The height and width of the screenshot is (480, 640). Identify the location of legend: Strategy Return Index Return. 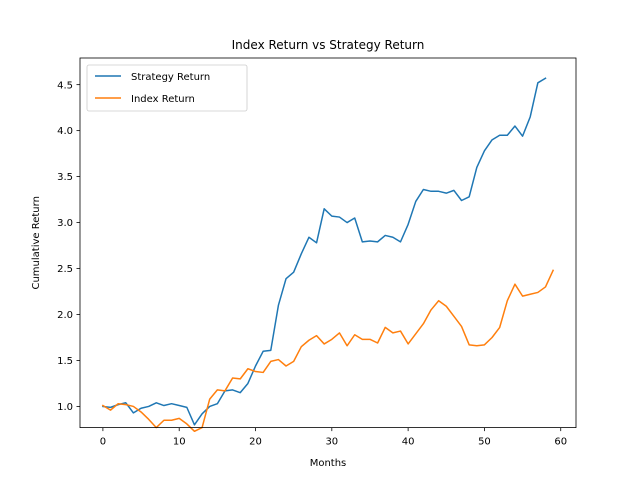
(167, 88).